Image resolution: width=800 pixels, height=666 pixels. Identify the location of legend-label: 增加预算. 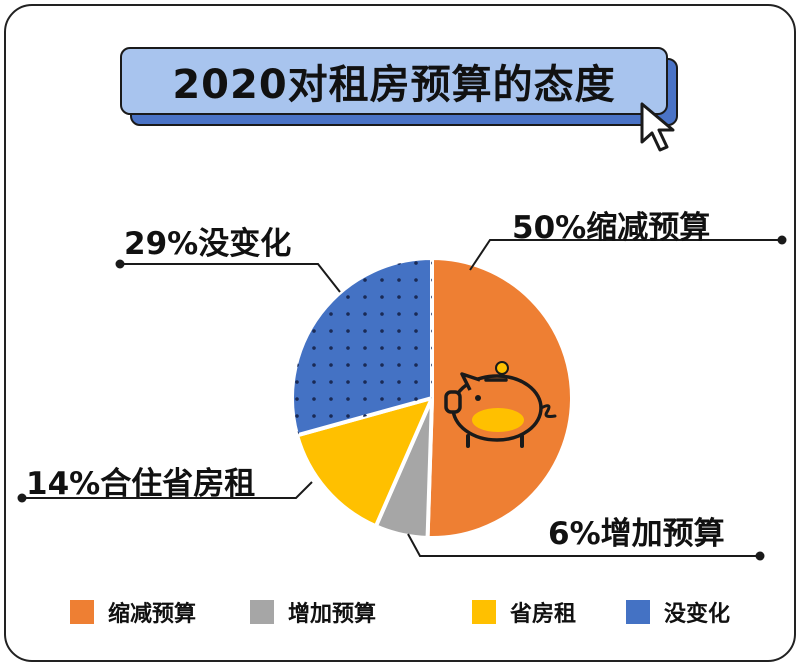
(332, 614).